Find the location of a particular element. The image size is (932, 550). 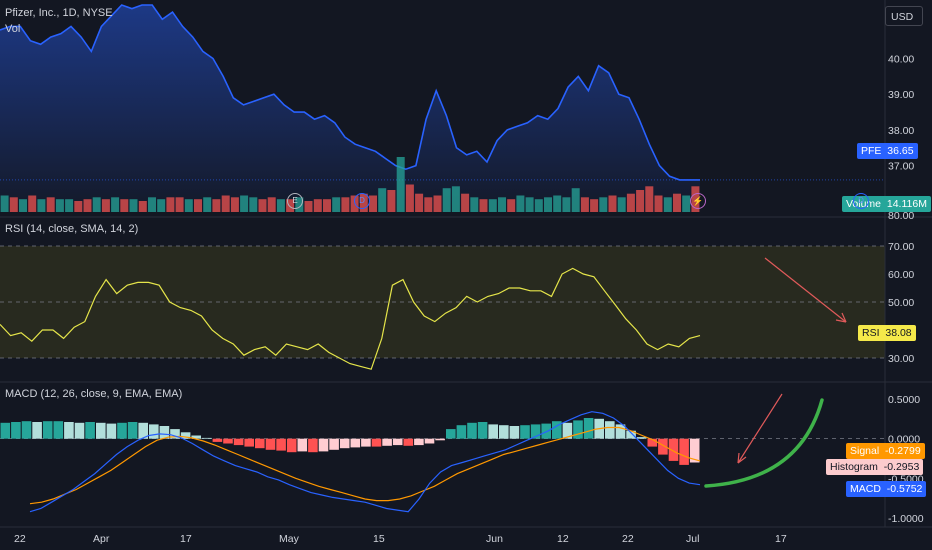

histogram-tag-label: Histogram is located at coordinates (854, 467).